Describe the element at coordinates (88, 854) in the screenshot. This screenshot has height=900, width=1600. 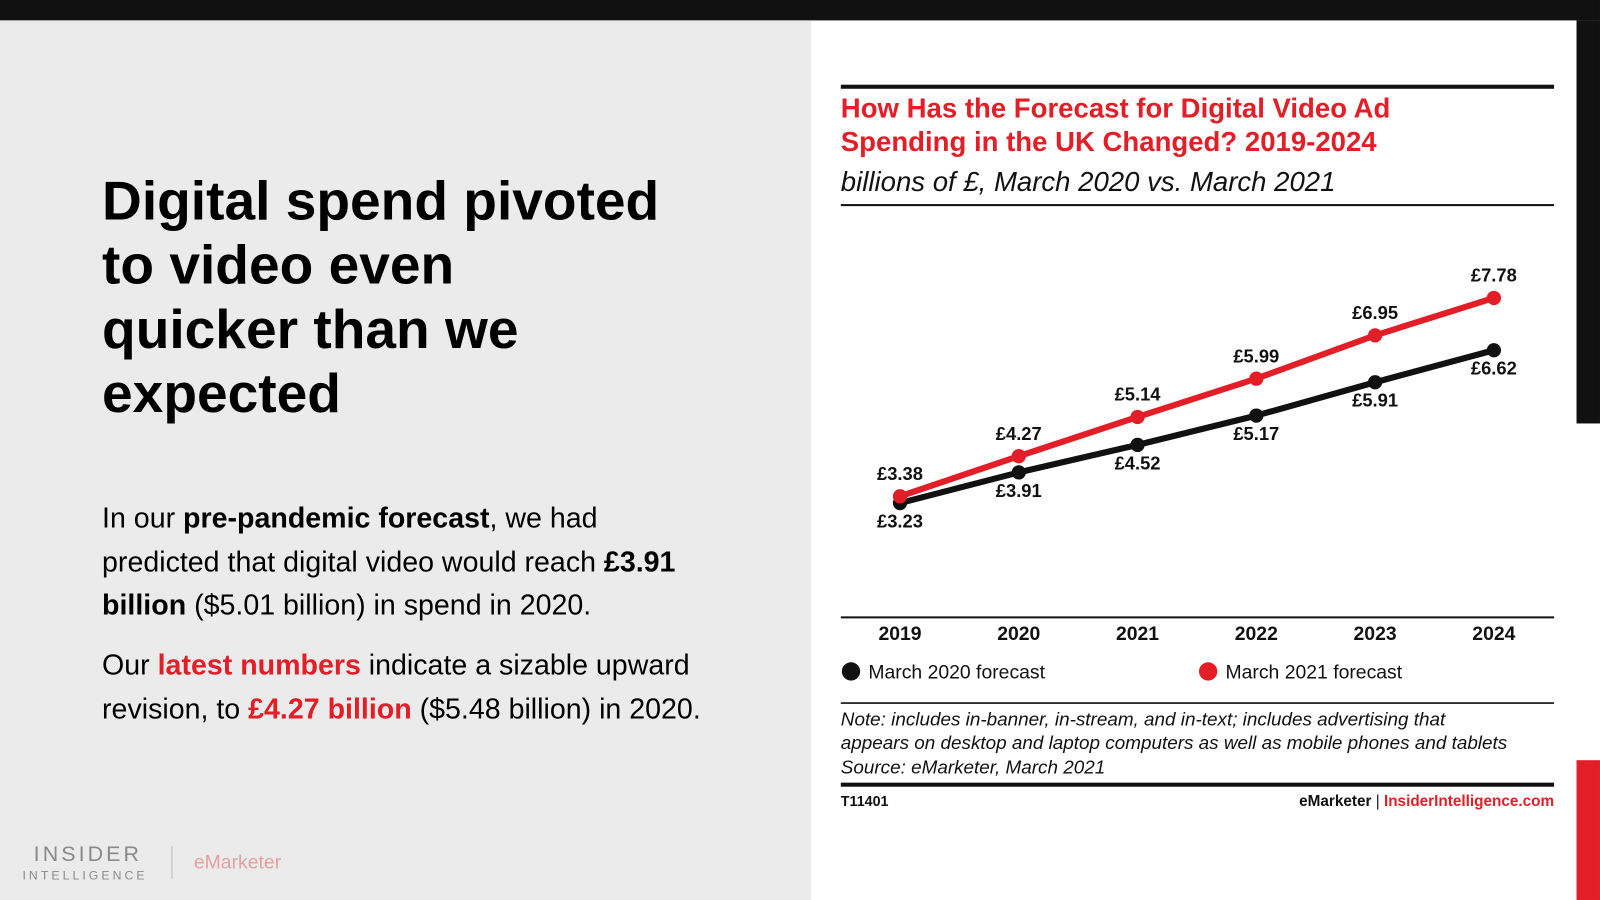
I see `logo-text: INSIDER` at that location.